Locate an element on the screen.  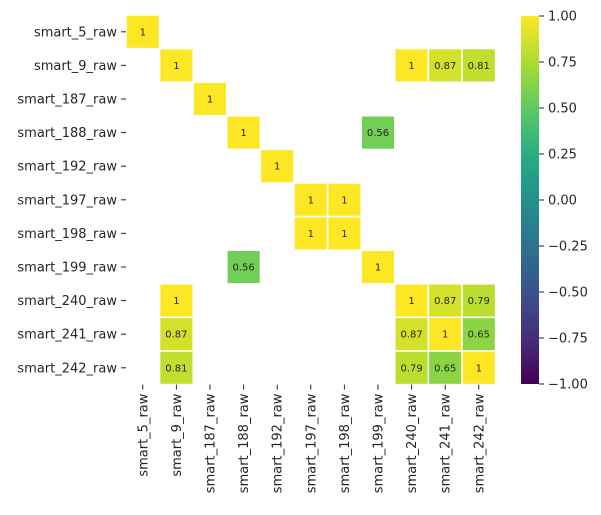
x-tick-label: smart_9_raw is located at coordinates (177, 434).